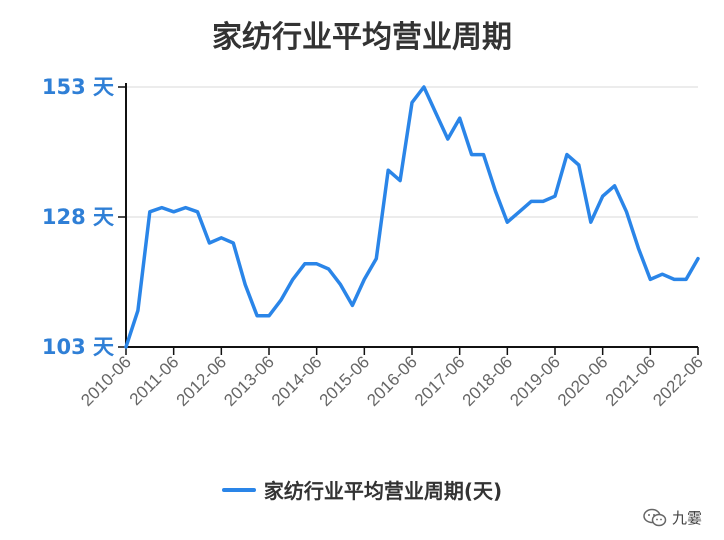 This screenshot has width=724, height=540. Describe the element at coordinates (106, 381) in the screenshot. I see `x-tick-label: 2010-06` at that location.